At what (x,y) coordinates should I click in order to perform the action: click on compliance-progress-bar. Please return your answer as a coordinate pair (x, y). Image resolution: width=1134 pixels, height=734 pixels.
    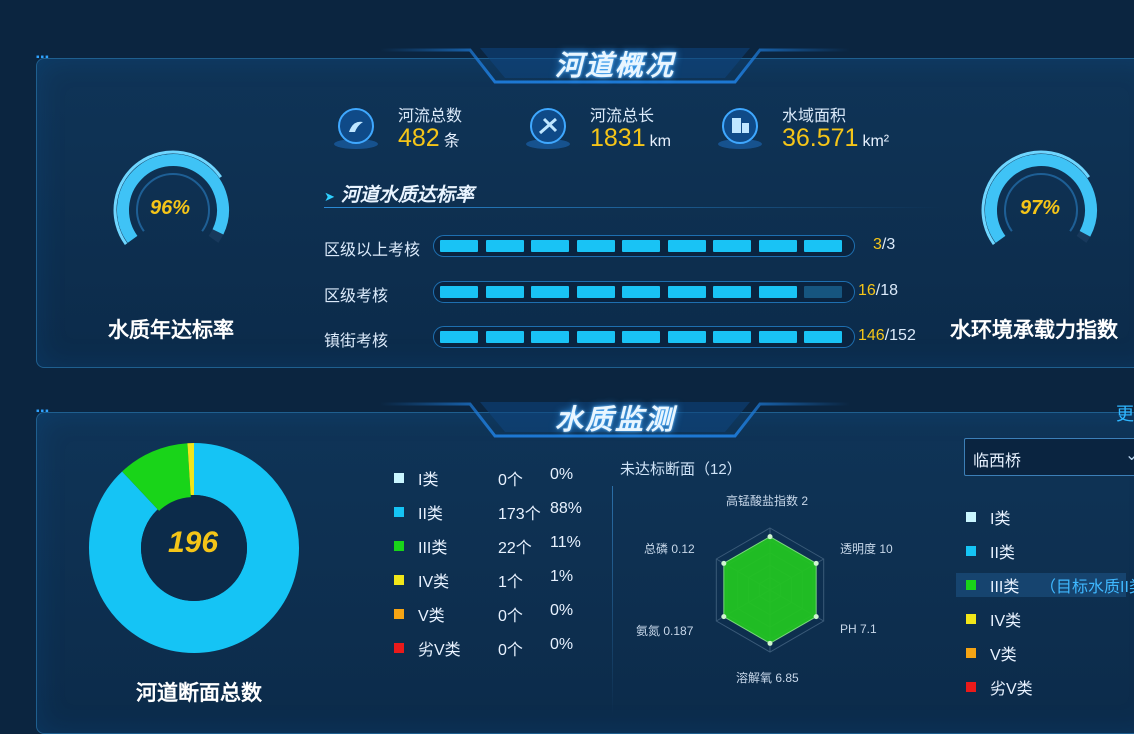
    Looking at the image, I should click on (644, 337).